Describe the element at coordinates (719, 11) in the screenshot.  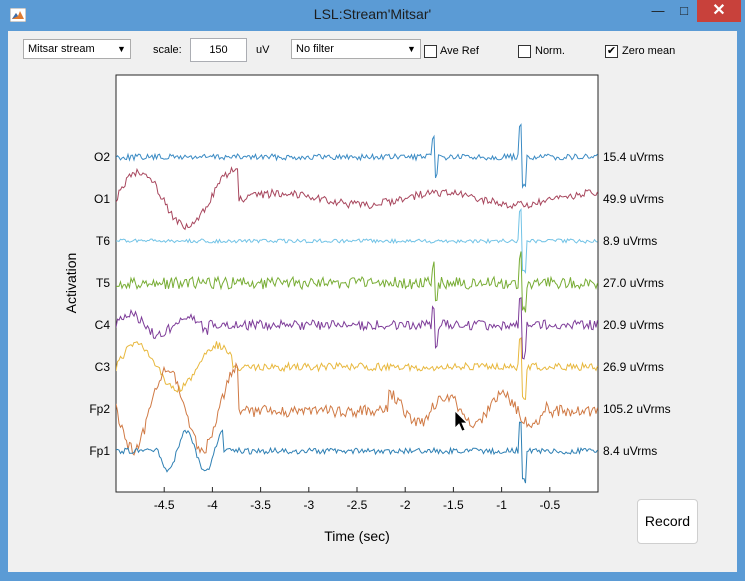
I see `close-button: ✕` at that location.